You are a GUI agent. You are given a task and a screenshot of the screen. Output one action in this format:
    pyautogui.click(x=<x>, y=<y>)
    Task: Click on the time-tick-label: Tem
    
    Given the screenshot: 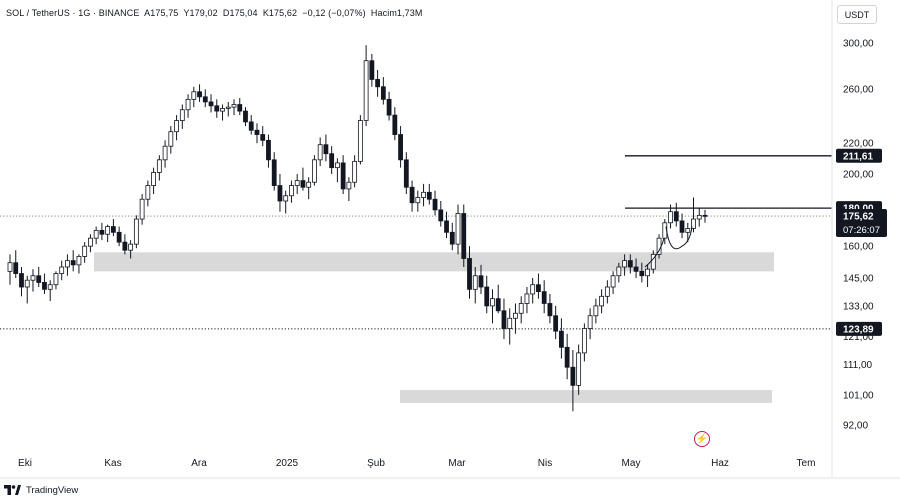 What is the action you would take?
    pyautogui.click(x=806, y=463)
    